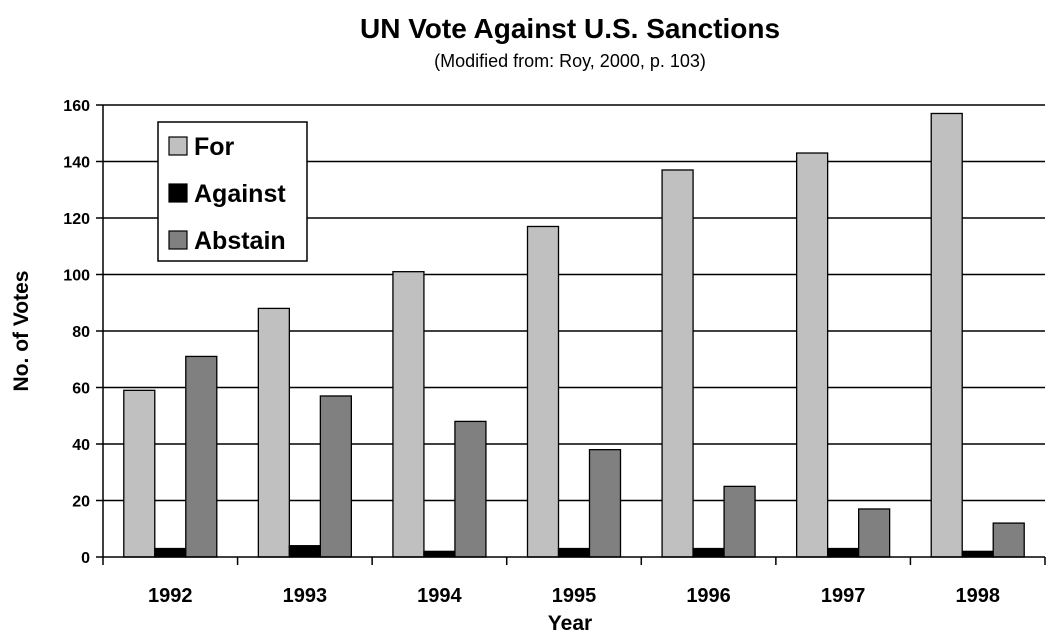 Image resolution: width=1053 pixels, height=638 pixels. What do you see at coordinates (408, 414) in the screenshot?
I see `bar-for-1994` at bounding box center [408, 414].